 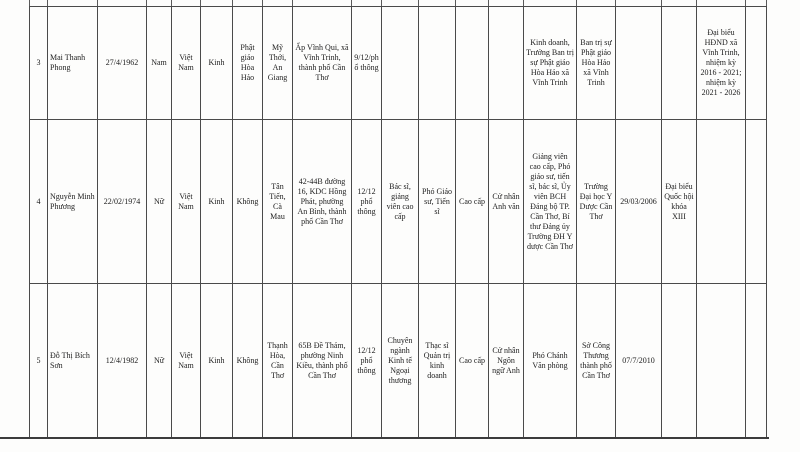 What do you see at coordinates (277, 201) in the screenshot?
I see `table-cell: Tân Tiến, Cà Mau` at bounding box center [277, 201].